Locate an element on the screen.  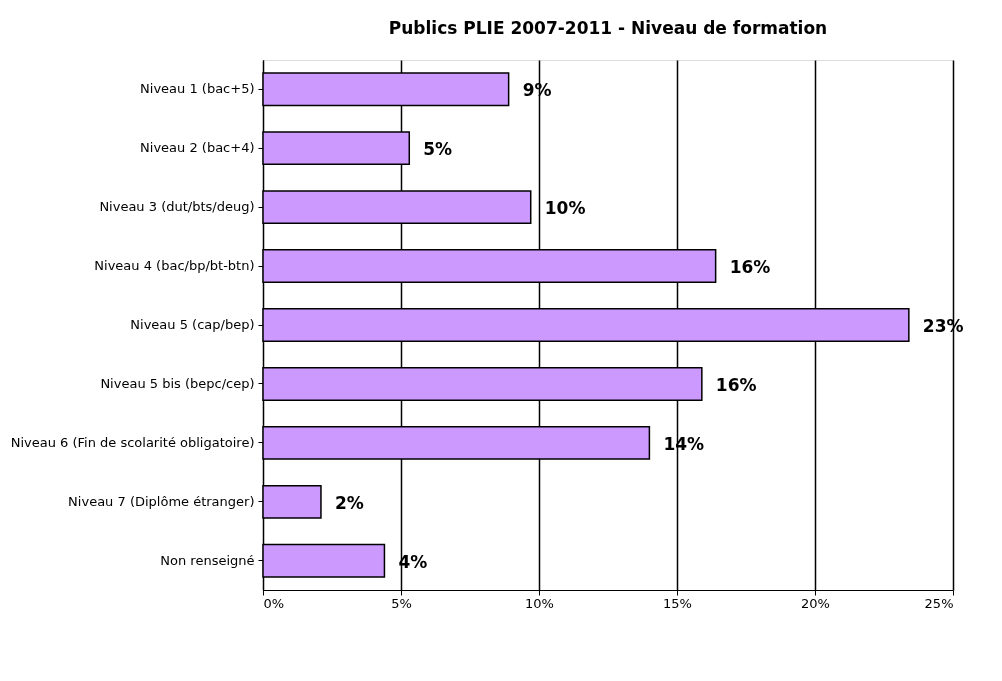
x-tick-label: 15% is located at coordinates (677, 603).